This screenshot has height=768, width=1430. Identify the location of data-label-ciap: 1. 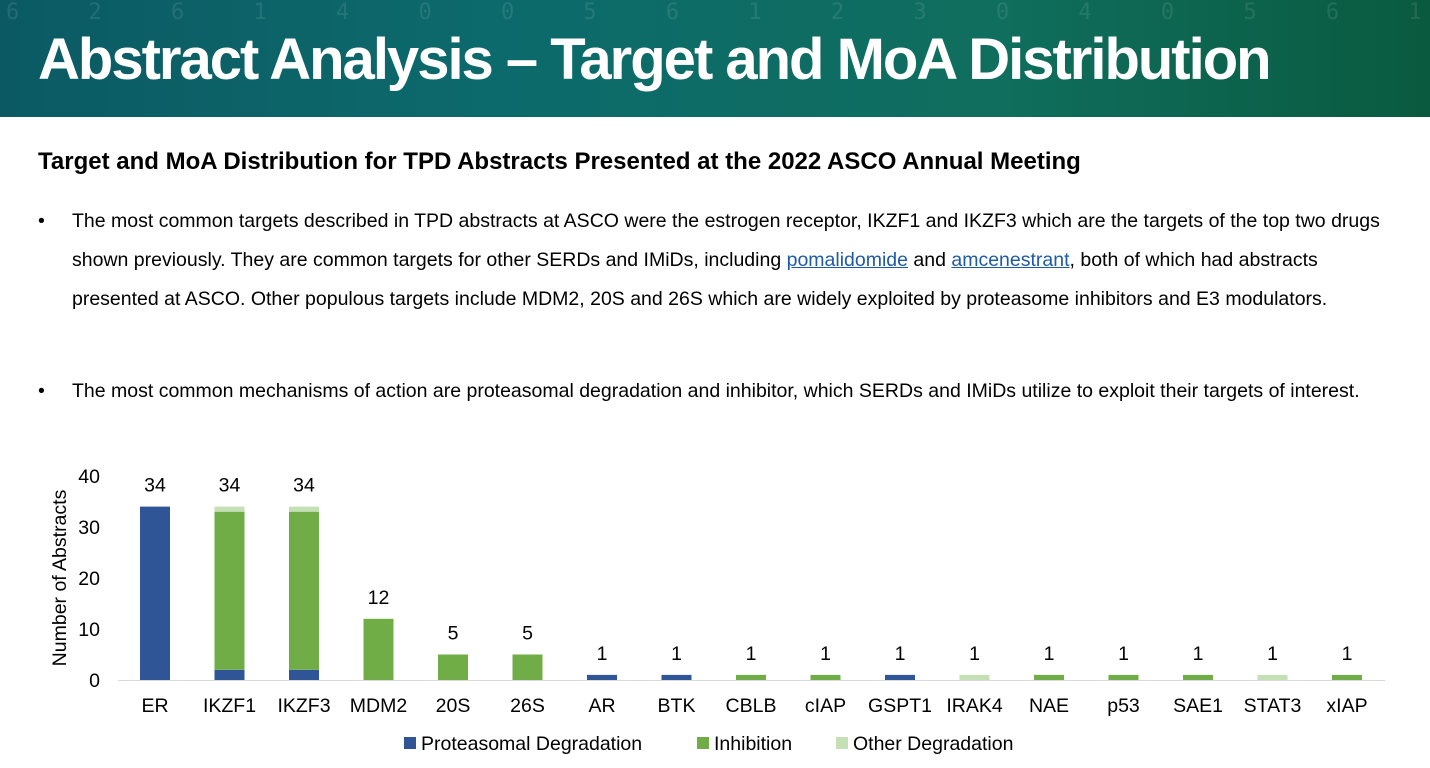
(825, 654).